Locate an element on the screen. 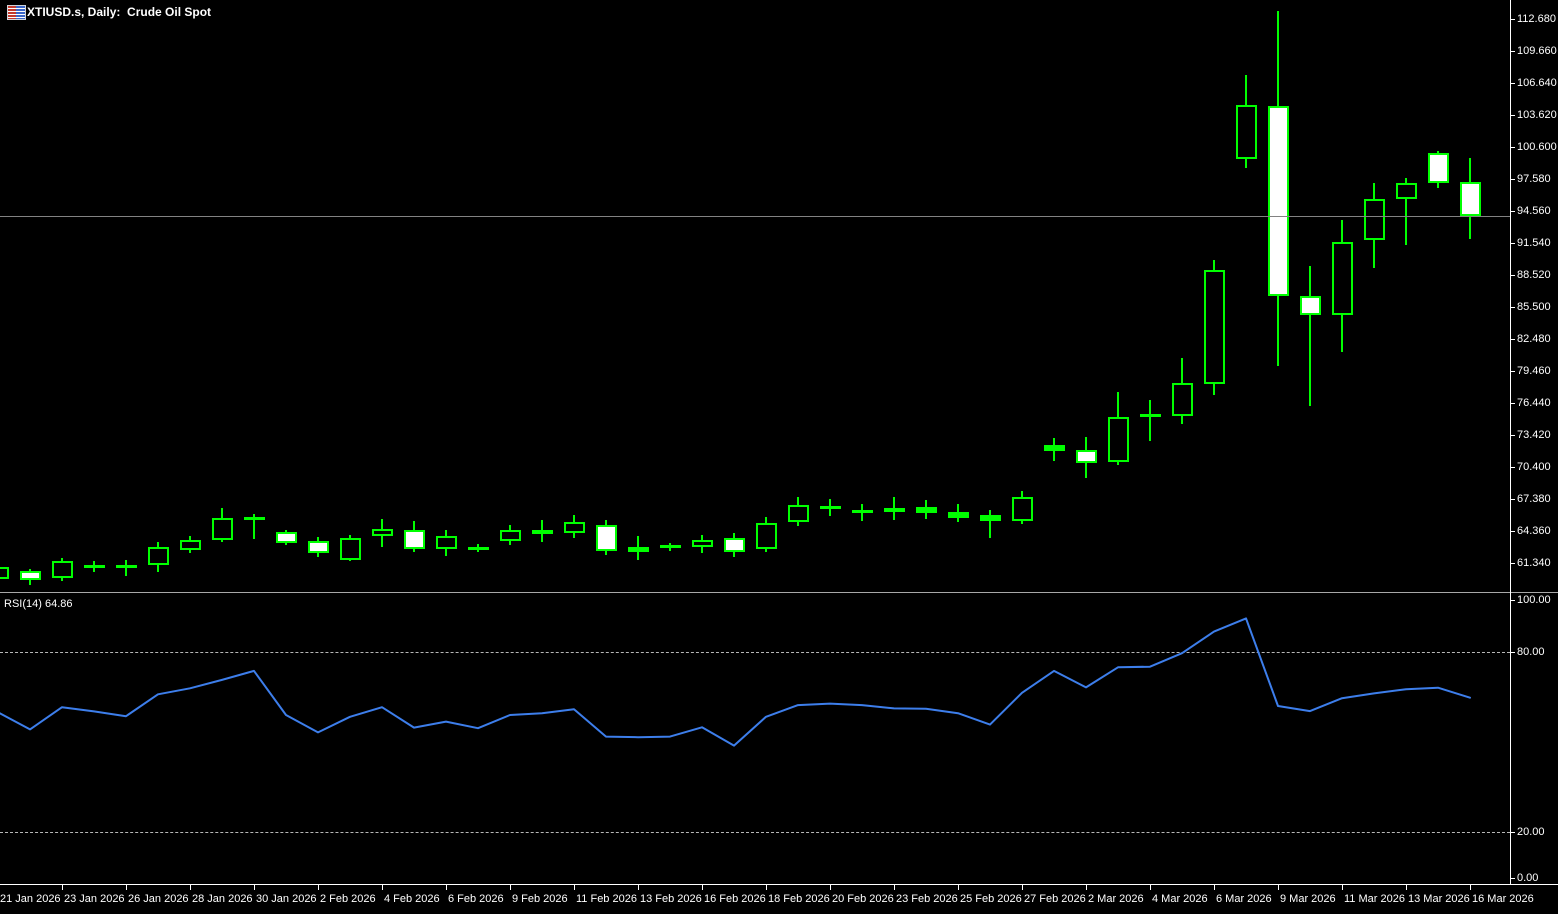 This screenshot has width=1558, height=914. price-axis-border is located at coordinates (1510, 442).